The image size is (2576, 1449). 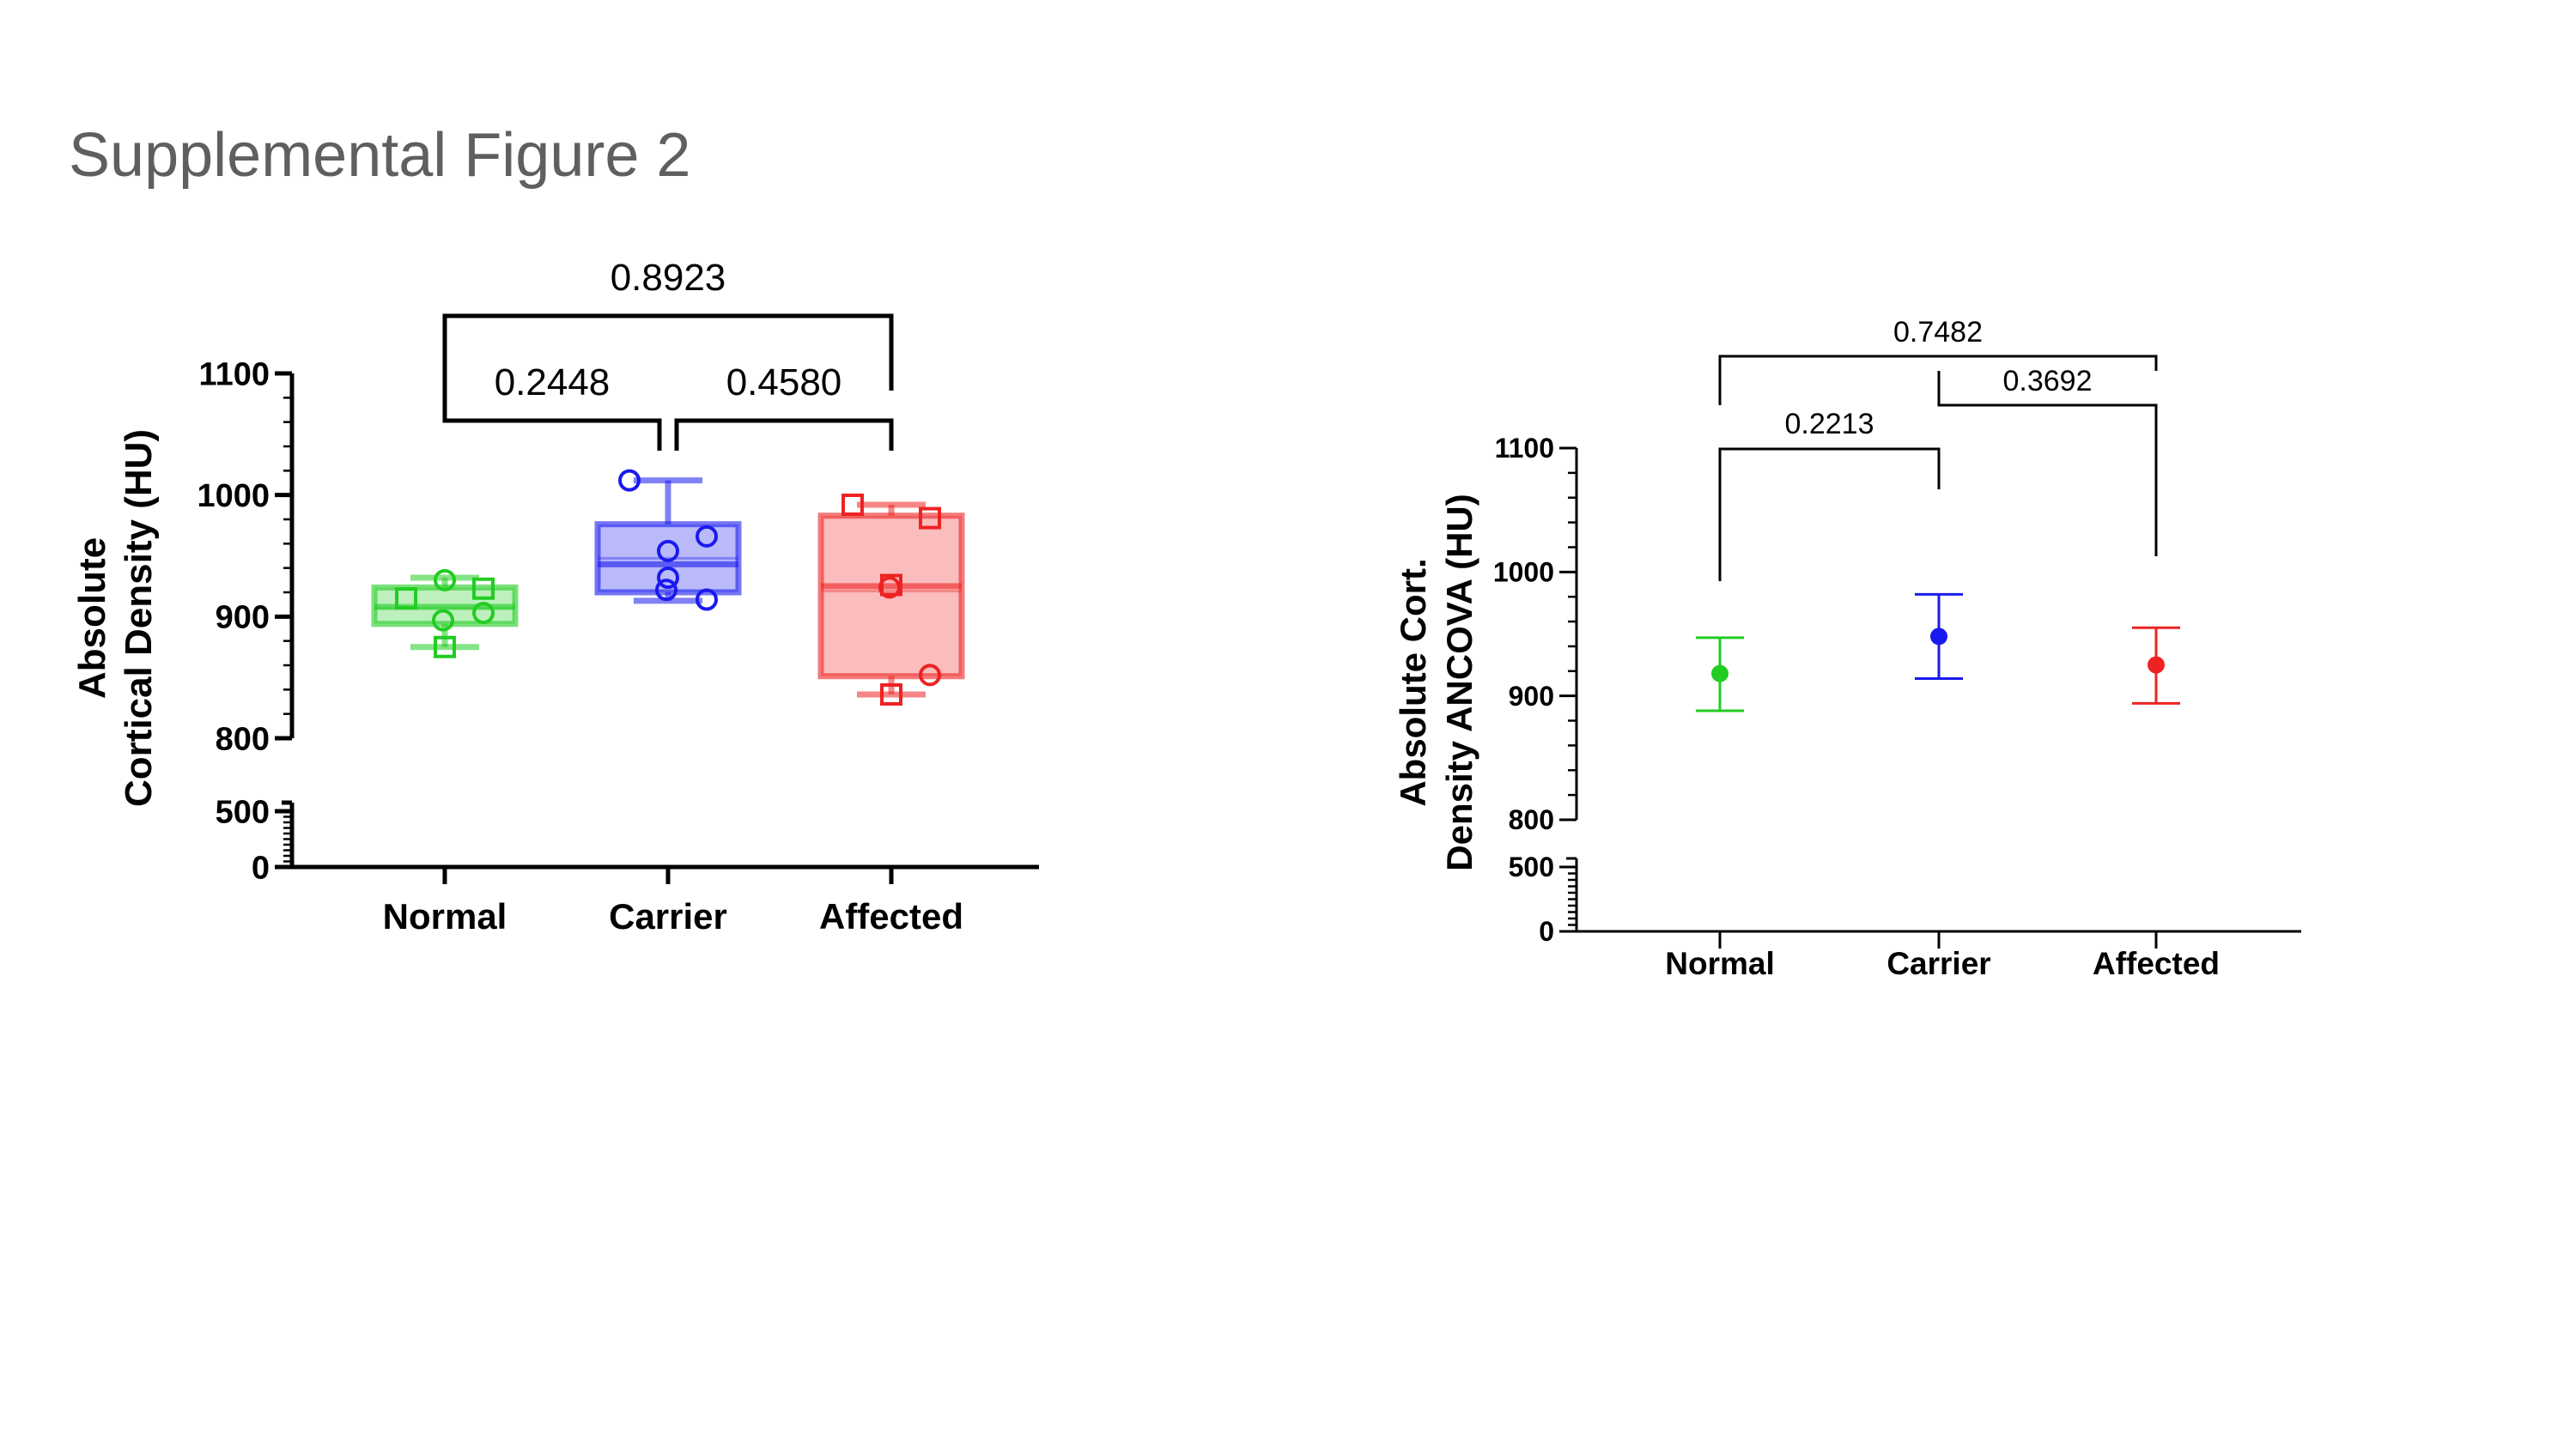 What do you see at coordinates (669, 278) in the screenshot?
I see `p-value-label: 0.8923` at bounding box center [669, 278].